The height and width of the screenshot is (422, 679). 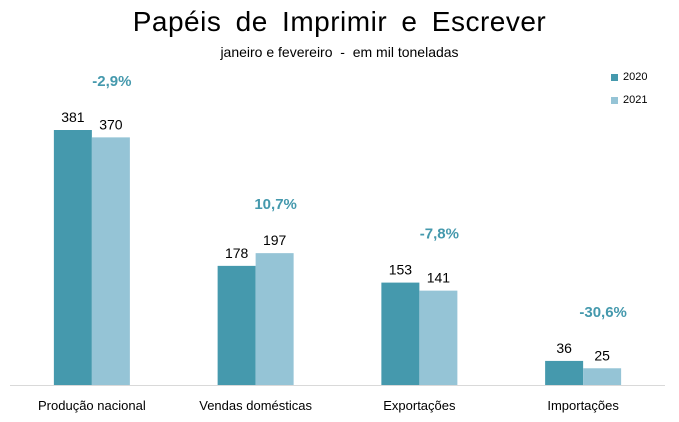 What do you see at coordinates (255, 405) in the screenshot?
I see `category-label-2: Vendas domésticas` at bounding box center [255, 405].